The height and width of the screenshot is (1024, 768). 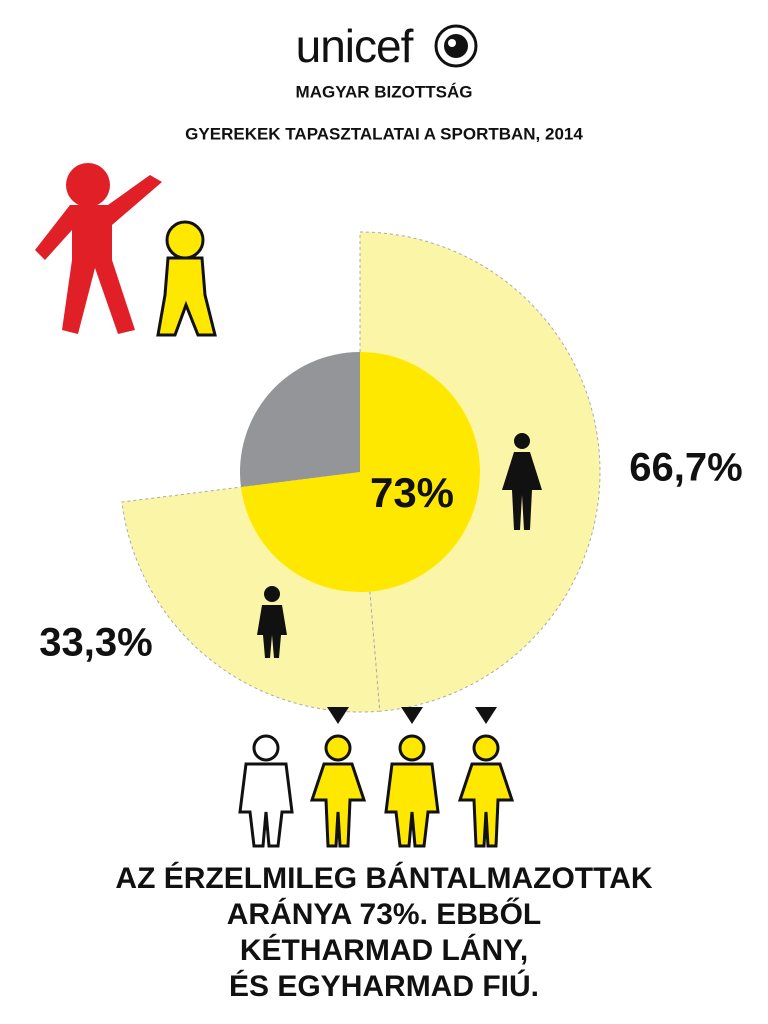 I want to click on male-icon, so click(x=272, y=622).